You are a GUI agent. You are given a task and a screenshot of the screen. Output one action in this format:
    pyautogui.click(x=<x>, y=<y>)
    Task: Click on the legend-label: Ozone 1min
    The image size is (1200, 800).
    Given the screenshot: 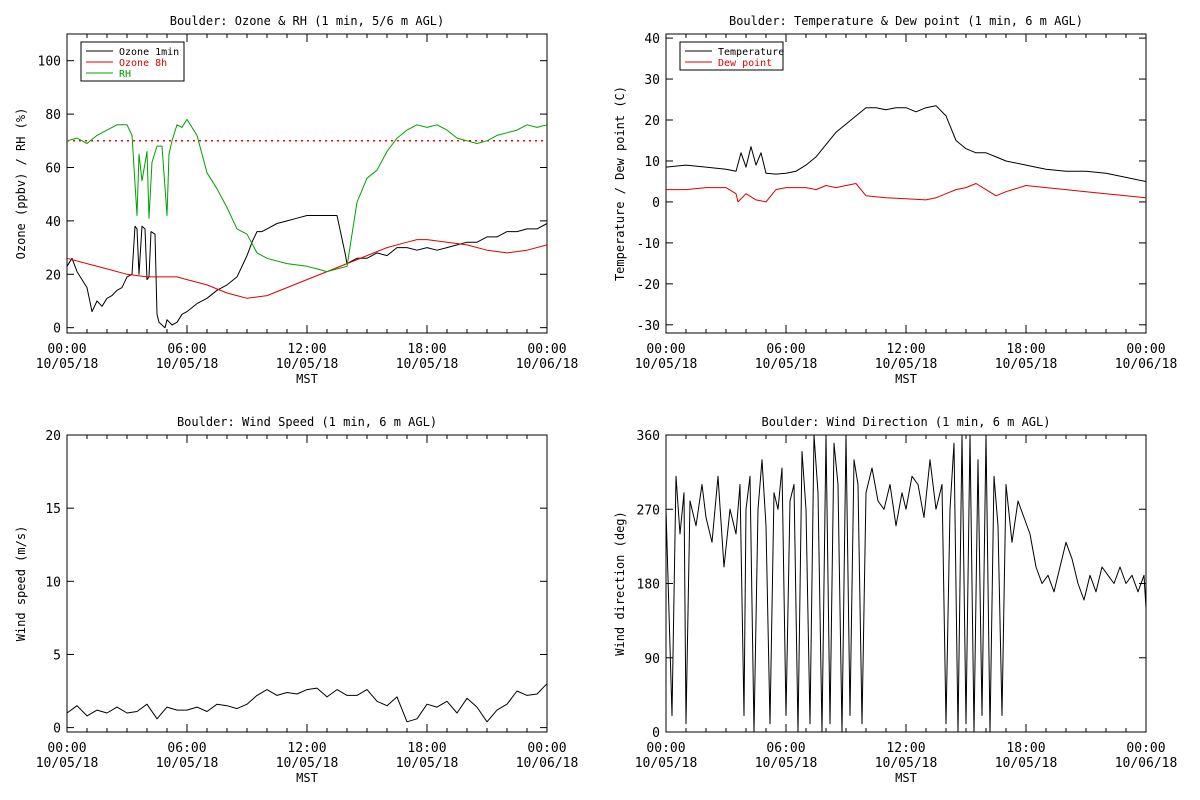 What is the action you would take?
    pyautogui.click(x=149, y=52)
    